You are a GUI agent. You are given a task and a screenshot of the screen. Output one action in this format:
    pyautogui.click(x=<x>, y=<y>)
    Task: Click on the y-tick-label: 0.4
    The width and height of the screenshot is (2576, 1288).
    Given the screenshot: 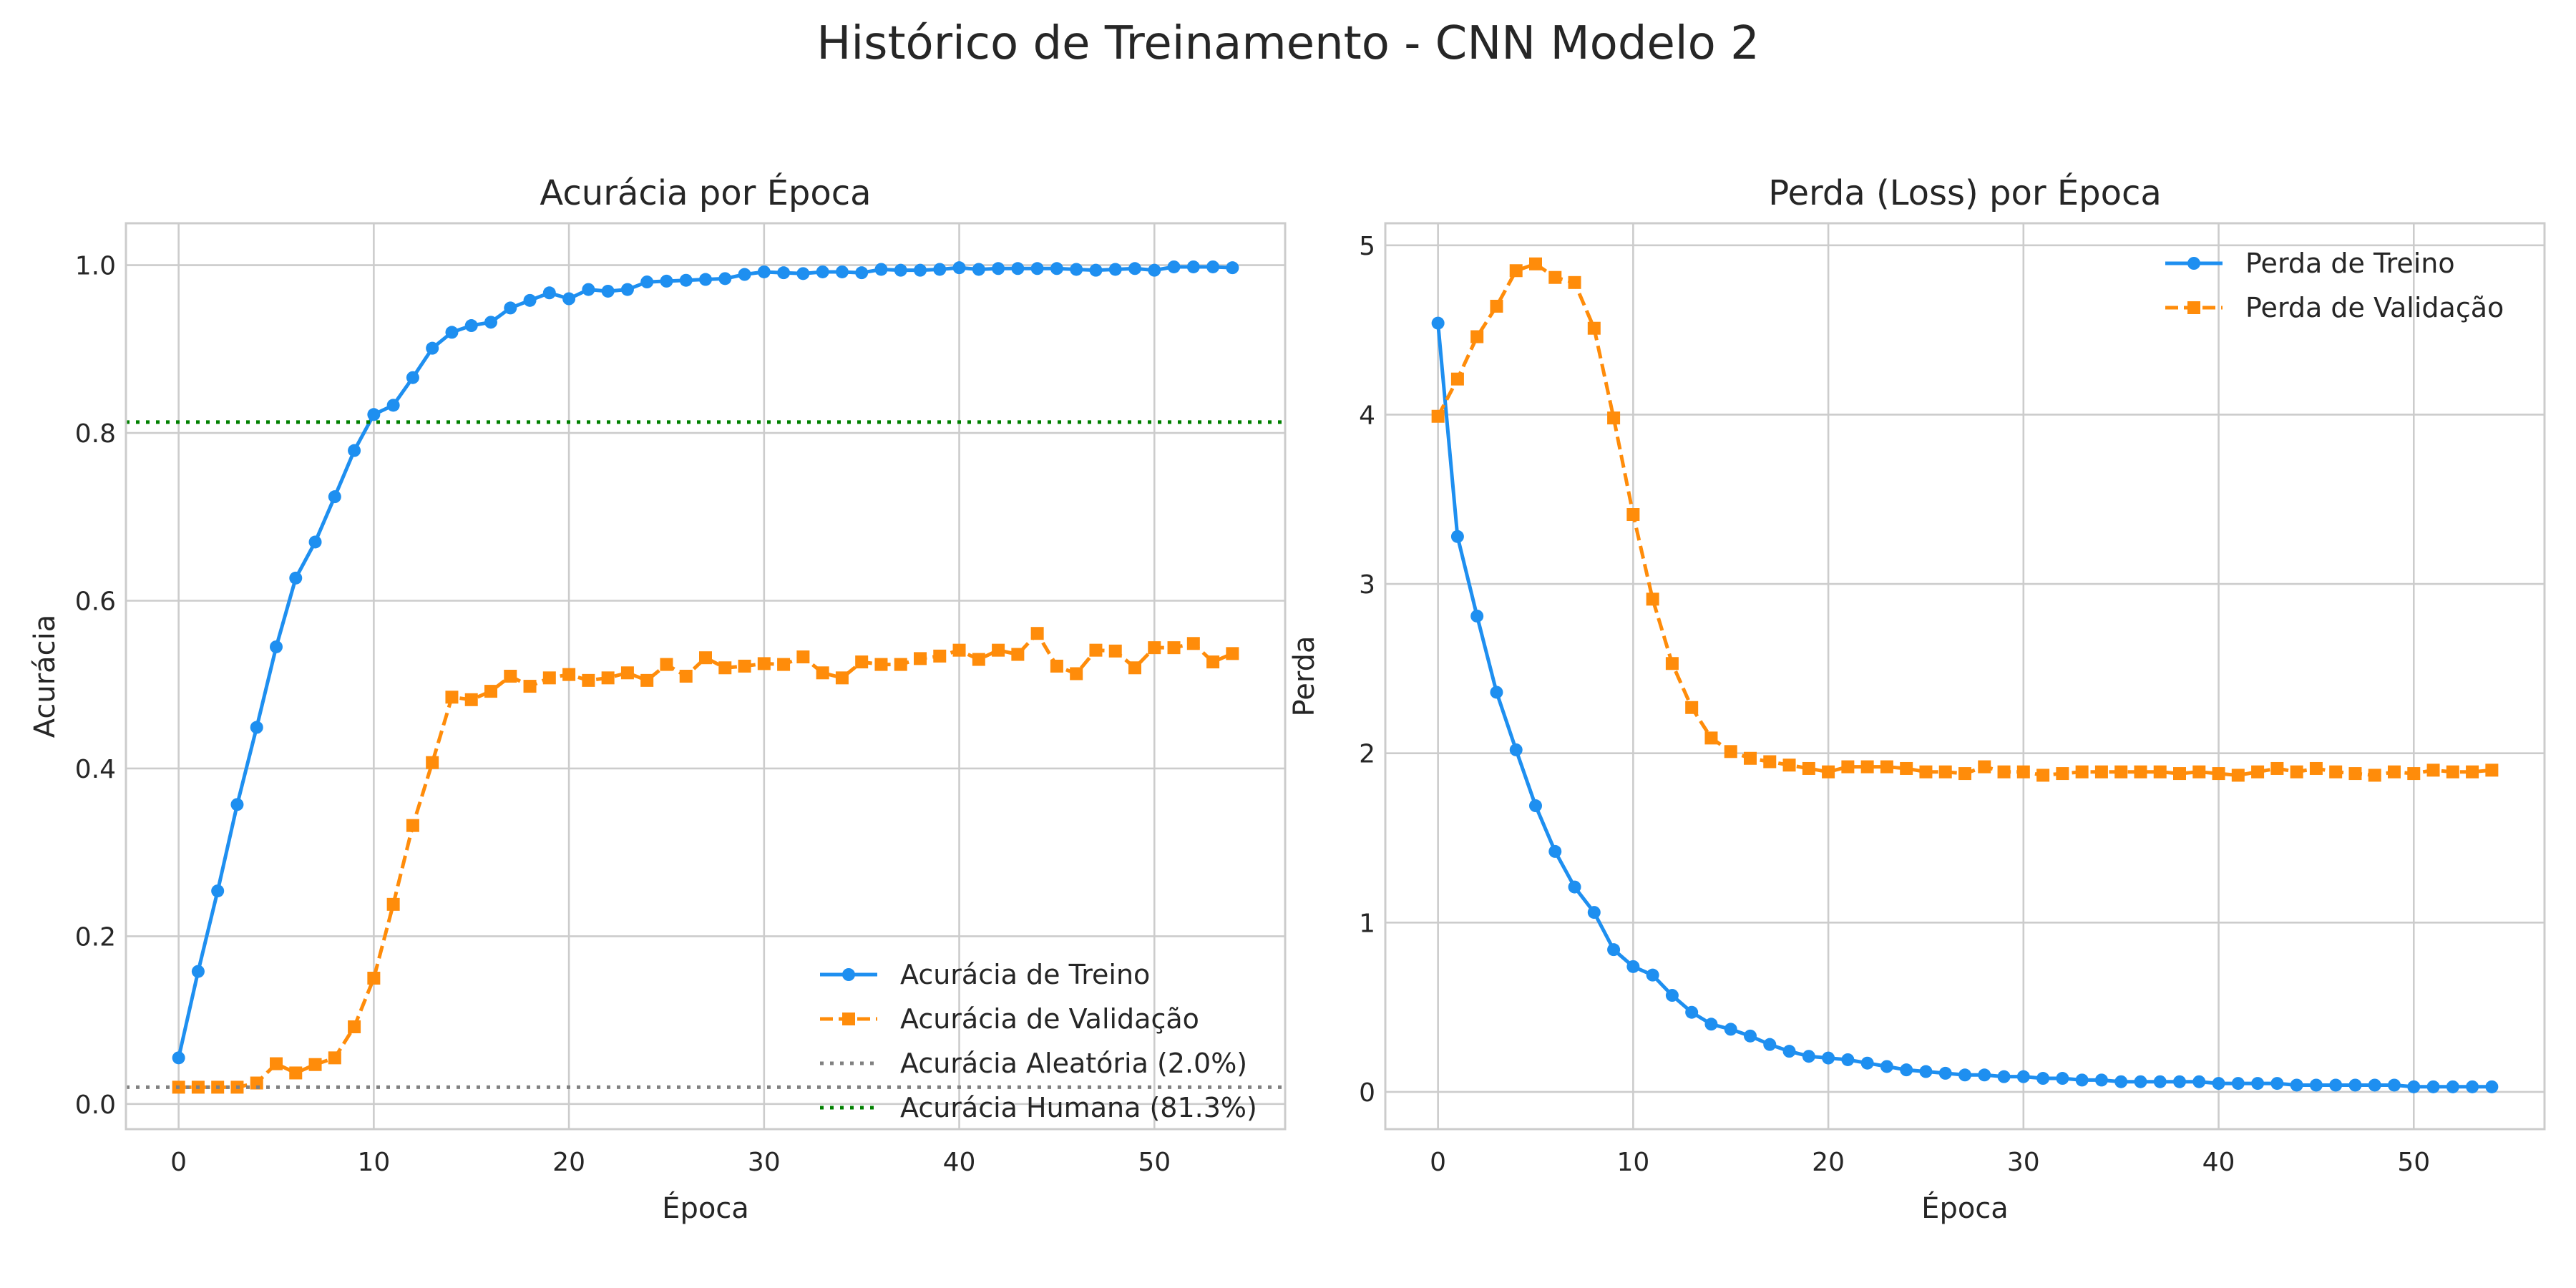 What is the action you would take?
    pyautogui.click(x=95, y=769)
    